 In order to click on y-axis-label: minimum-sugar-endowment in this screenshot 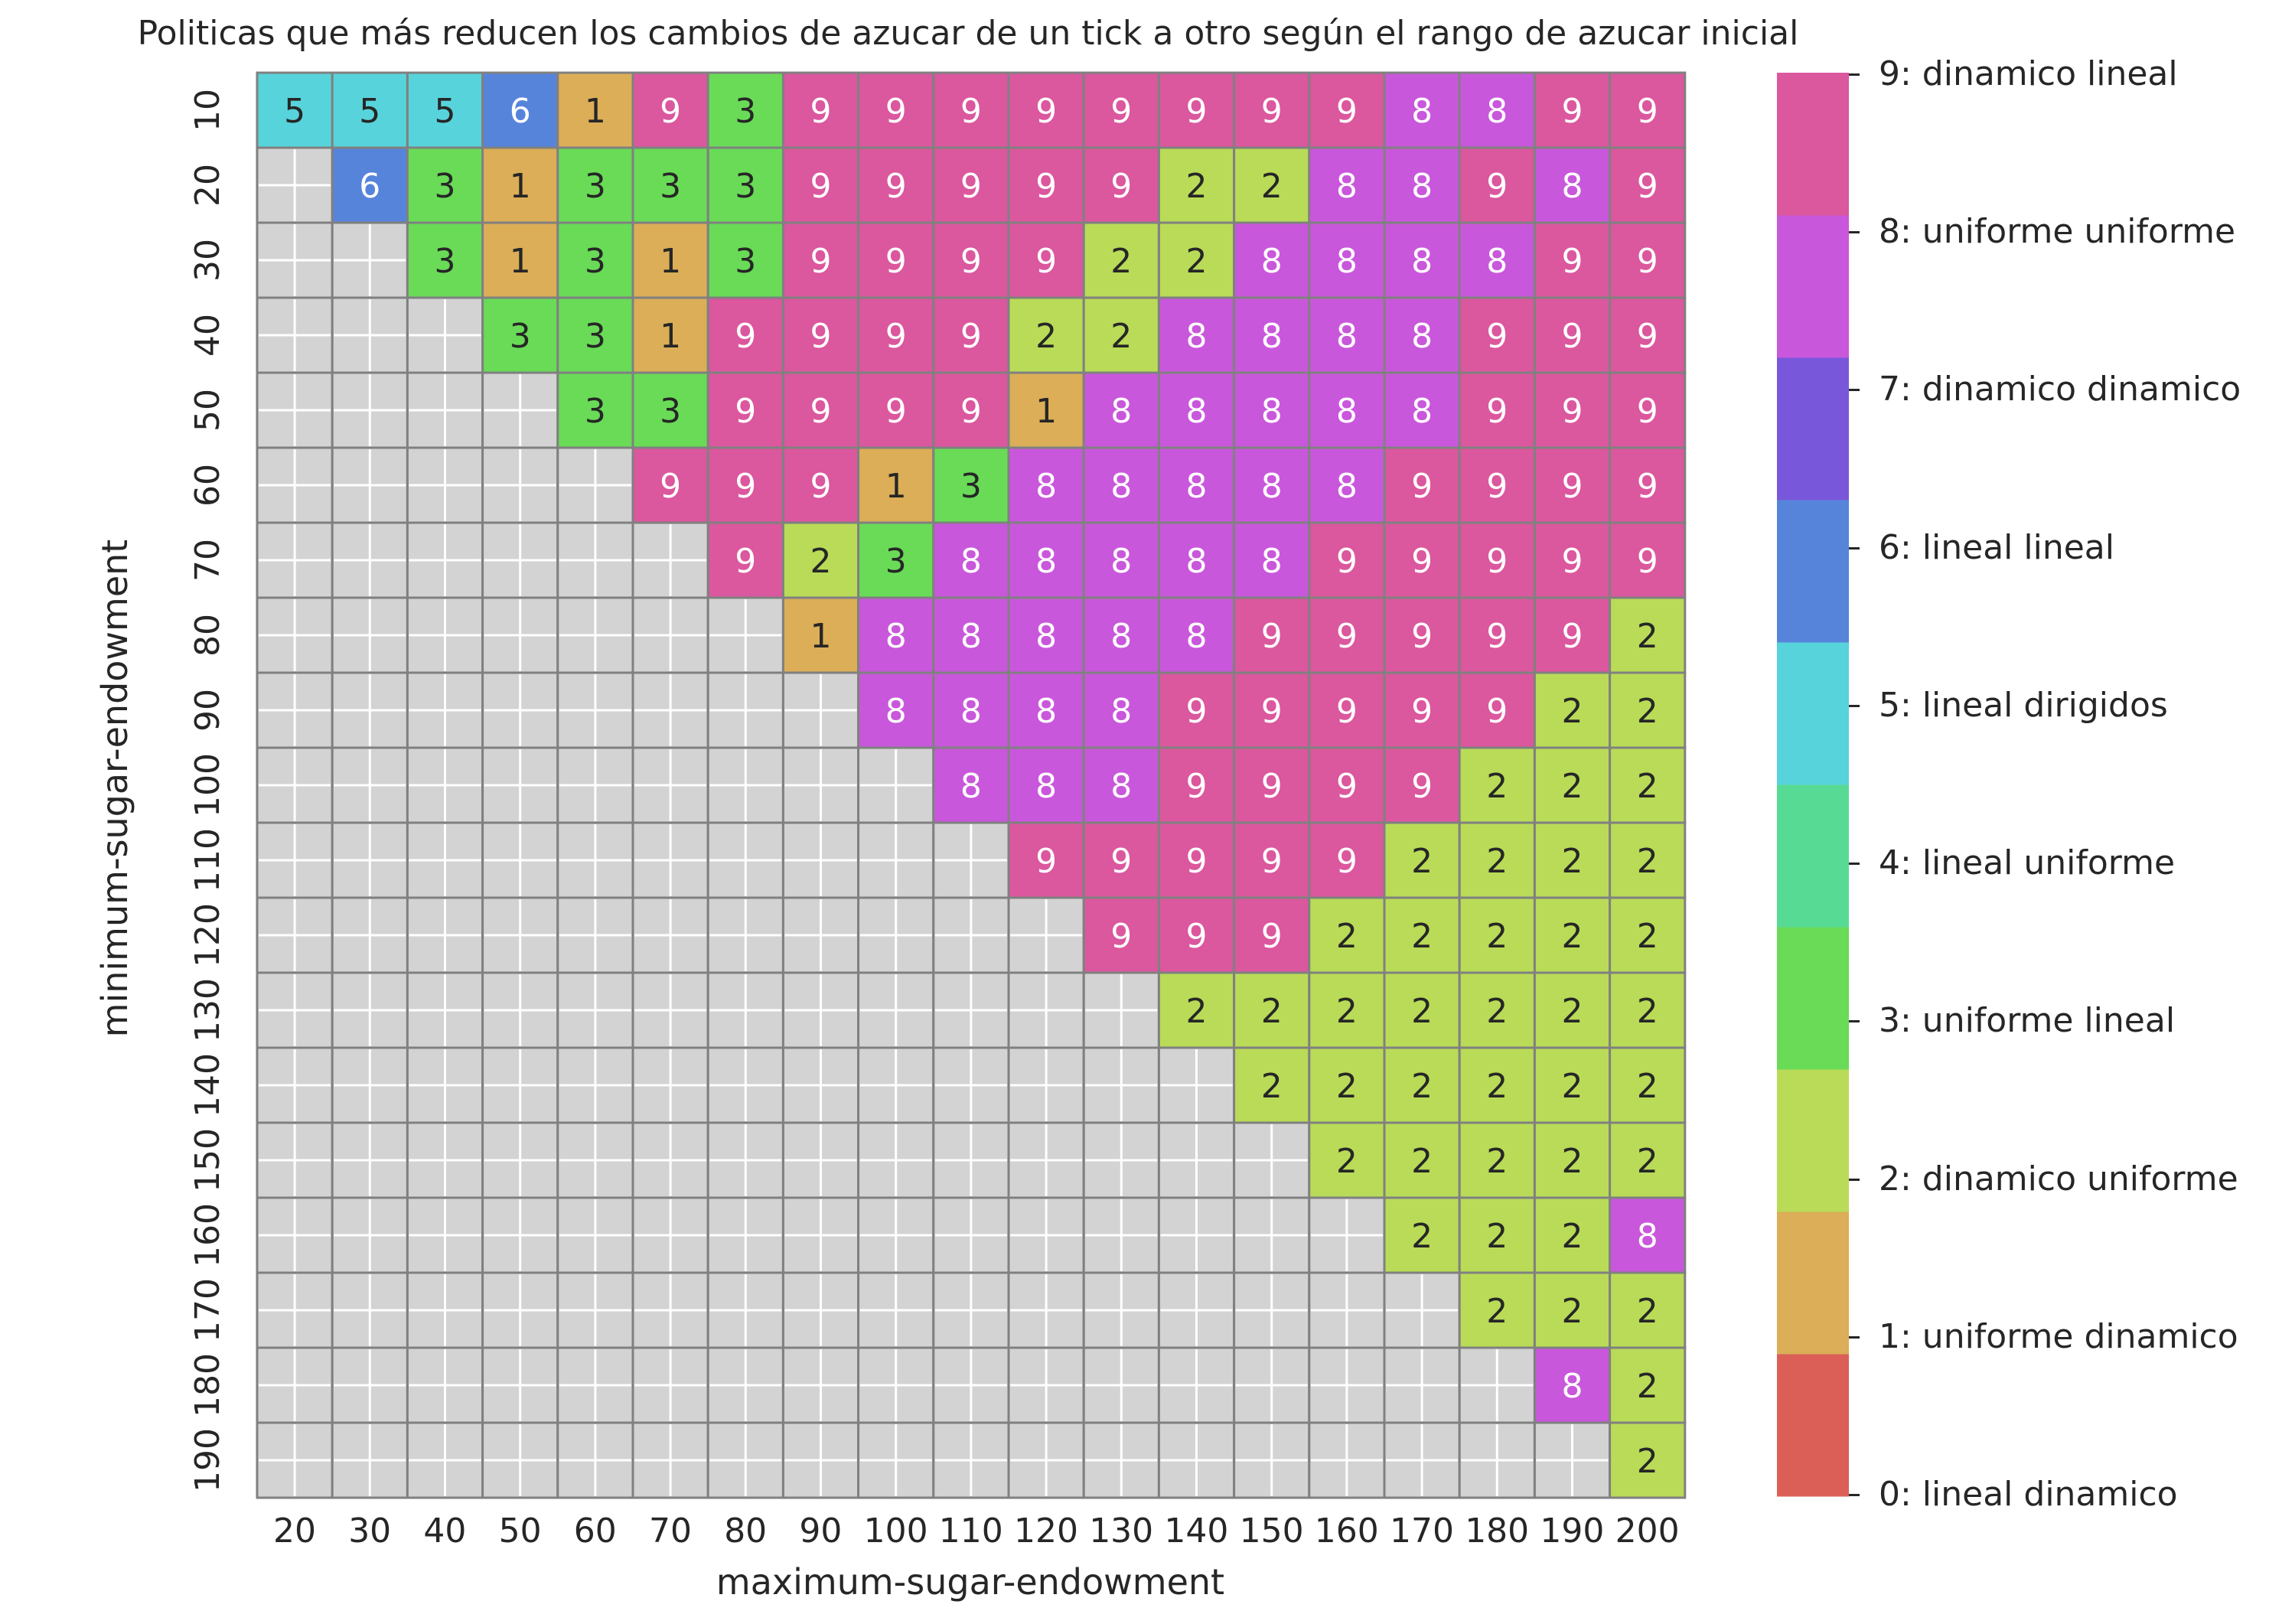, I will do `click(114, 788)`.